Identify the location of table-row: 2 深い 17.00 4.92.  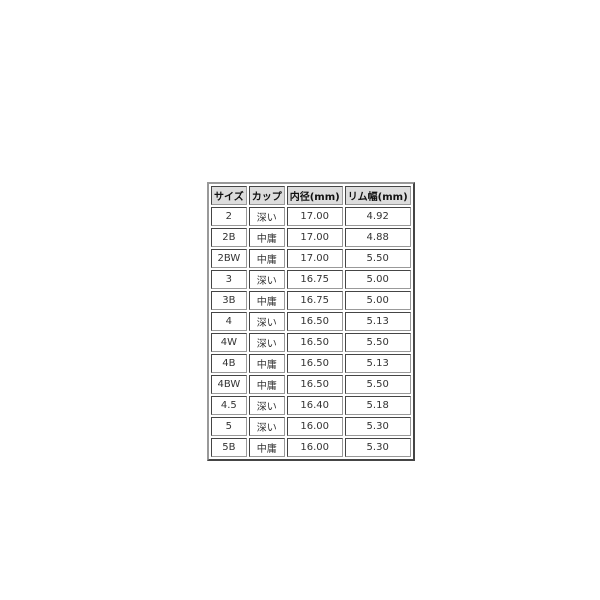
(311, 216).